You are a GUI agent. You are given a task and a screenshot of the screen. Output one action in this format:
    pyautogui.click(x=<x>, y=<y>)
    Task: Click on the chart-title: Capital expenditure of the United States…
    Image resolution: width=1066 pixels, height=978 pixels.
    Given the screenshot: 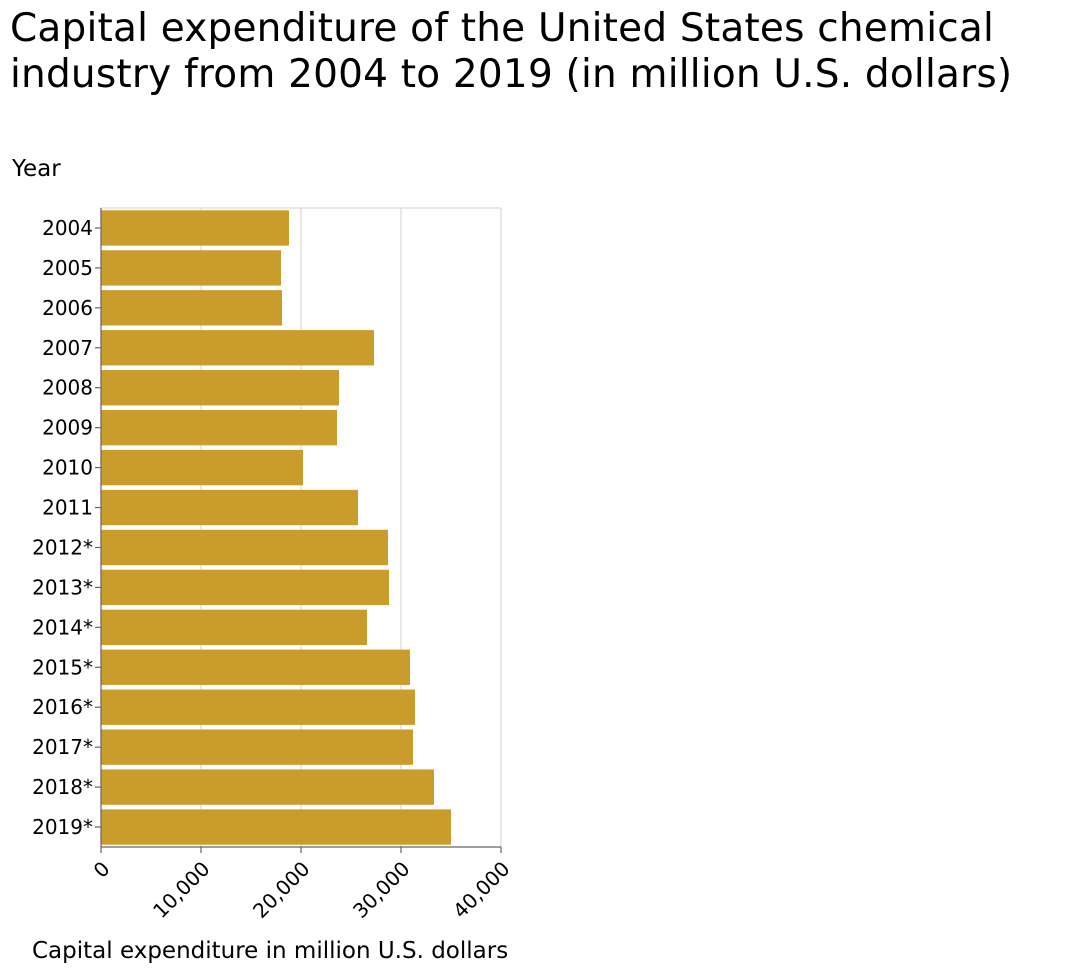 What is the action you would take?
    pyautogui.click(x=511, y=51)
    